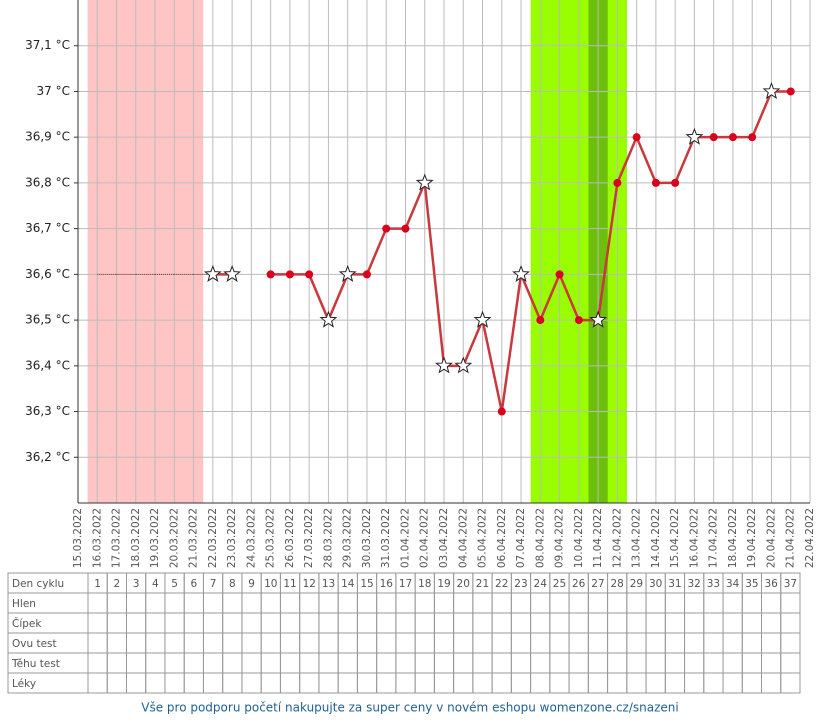 Image resolution: width=820 pixels, height=724 pixels. I want to click on cycle-day: 26, so click(579, 584).